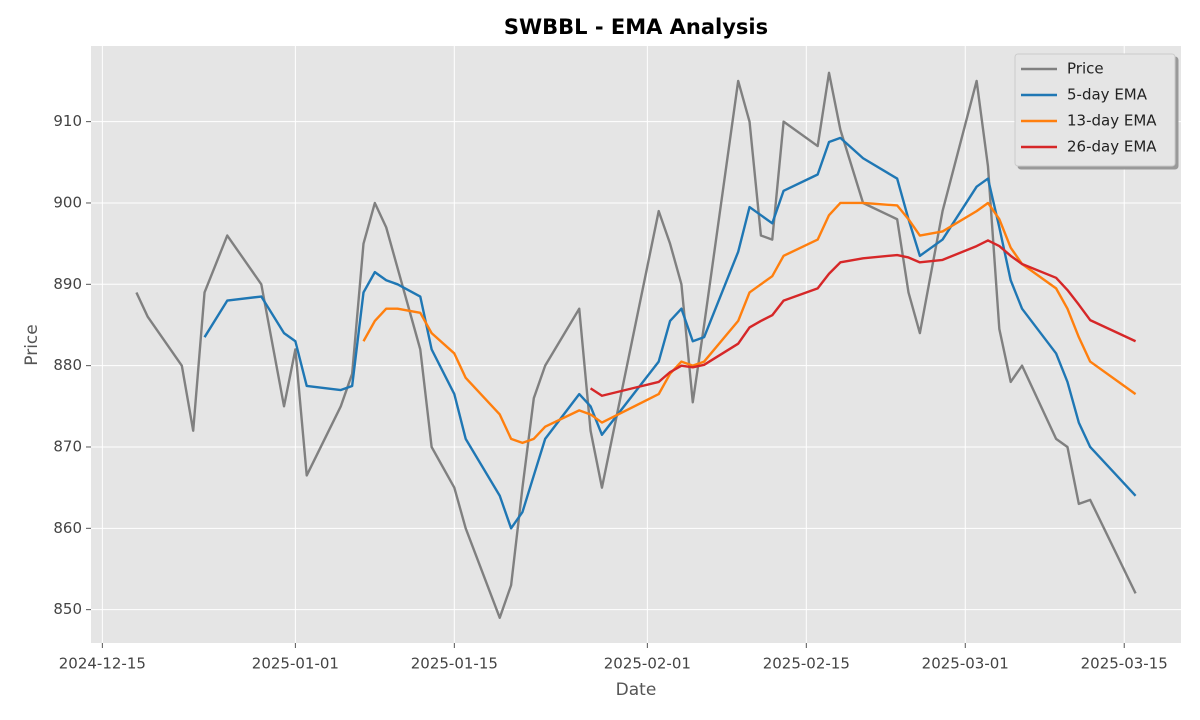 The height and width of the screenshot is (720, 1200). What do you see at coordinates (454, 664) in the screenshot?
I see `x-tick-label: 2025-01-15` at bounding box center [454, 664].